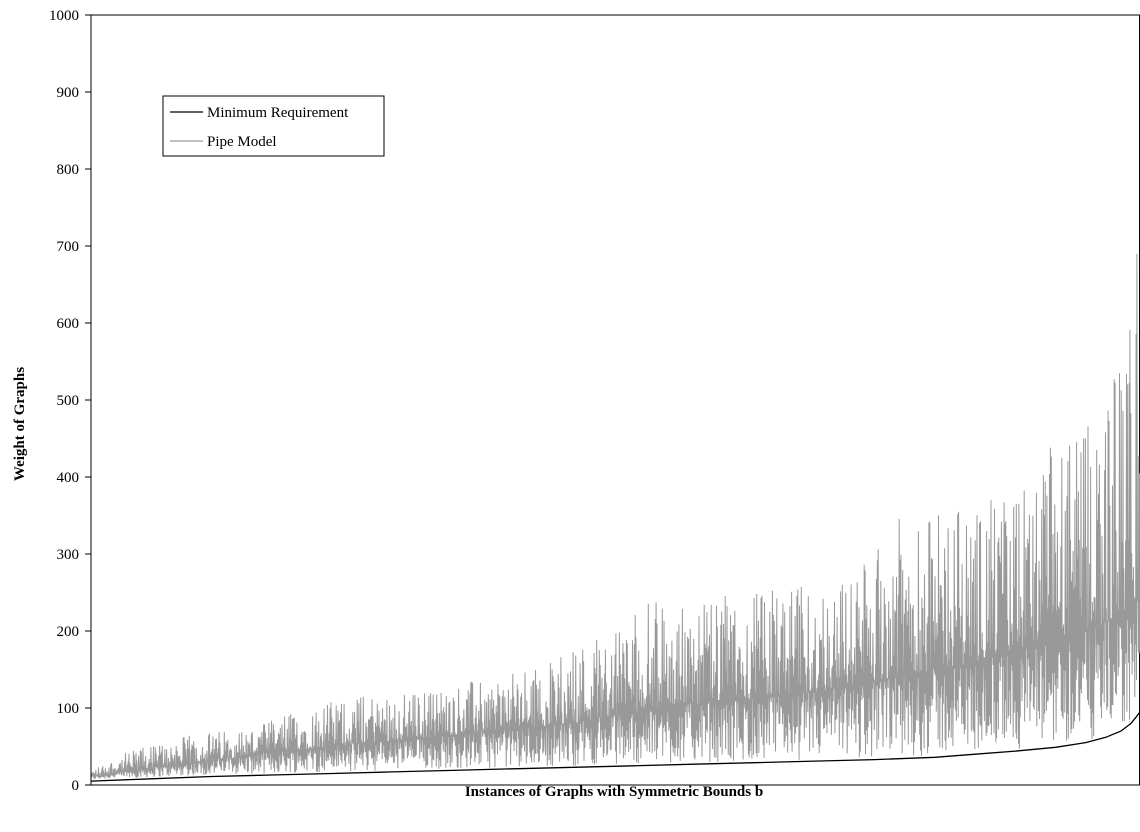 This screenshot has height=832, width=1140. What do you see at coordinates (68, 247) in the screenshot?
I see `y-tick-label: 700` at bounding box center [68, 247].